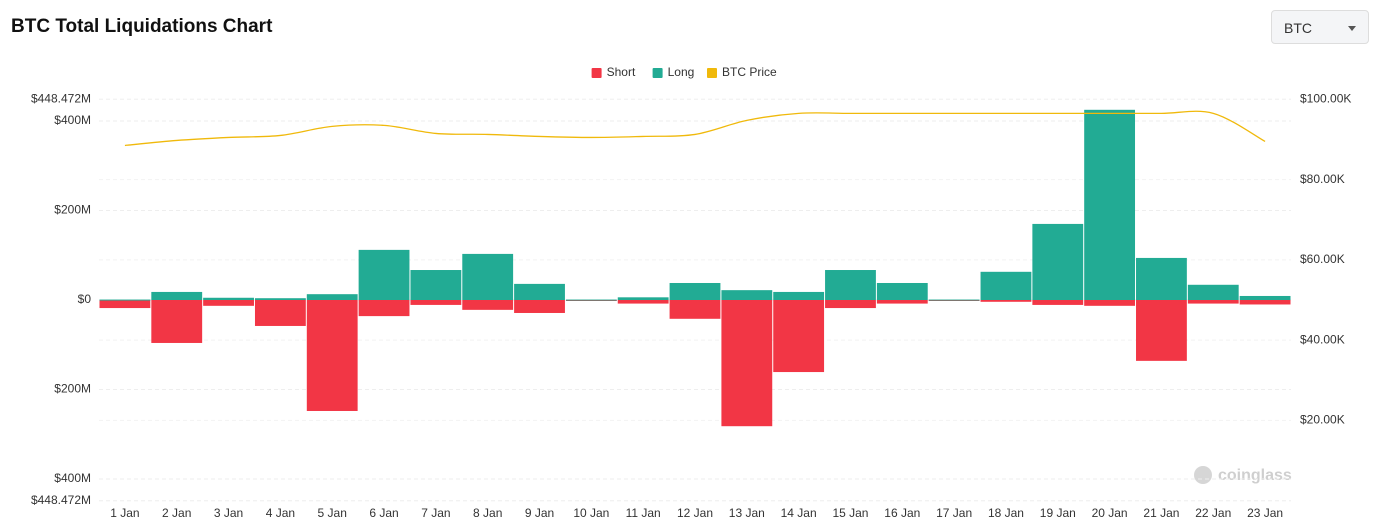 This screenshot has width=1386, height=527. I want to click on x-tick-label: 20 Jan, so click(1110, 513).